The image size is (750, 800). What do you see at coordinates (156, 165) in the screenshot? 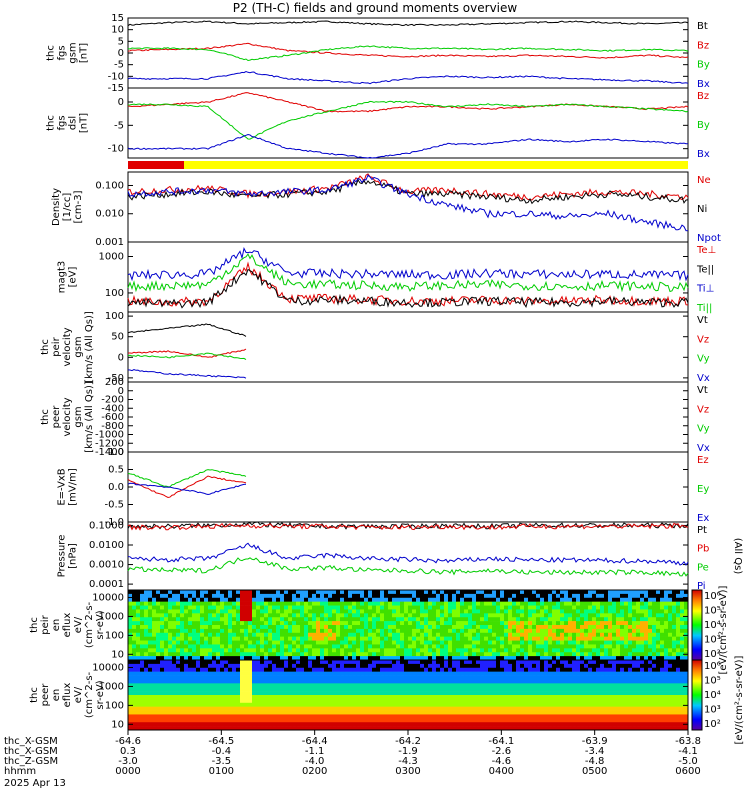
I see `mode-bar-segment` at bounding box center [156, 165].